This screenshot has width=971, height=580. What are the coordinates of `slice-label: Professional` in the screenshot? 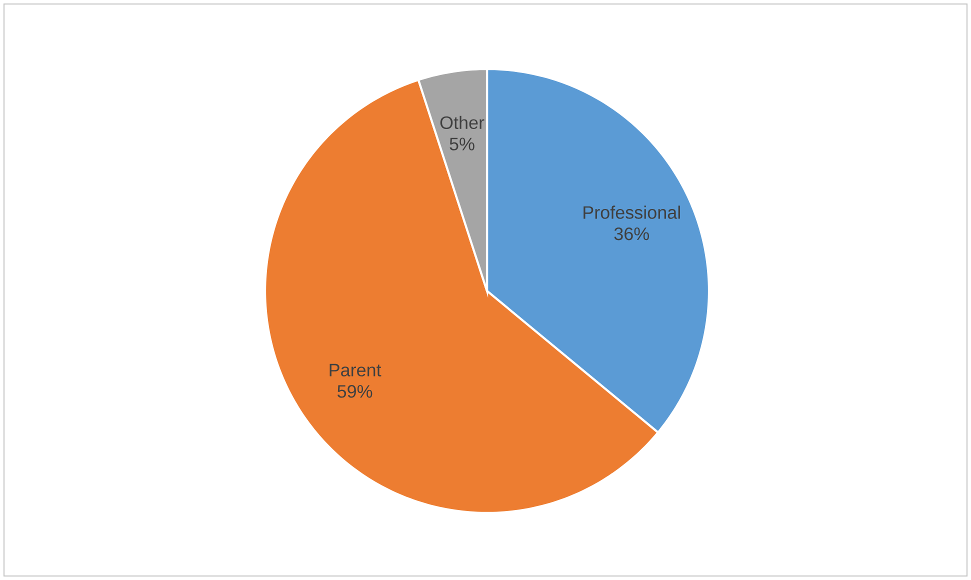 It's located at (632, 212).